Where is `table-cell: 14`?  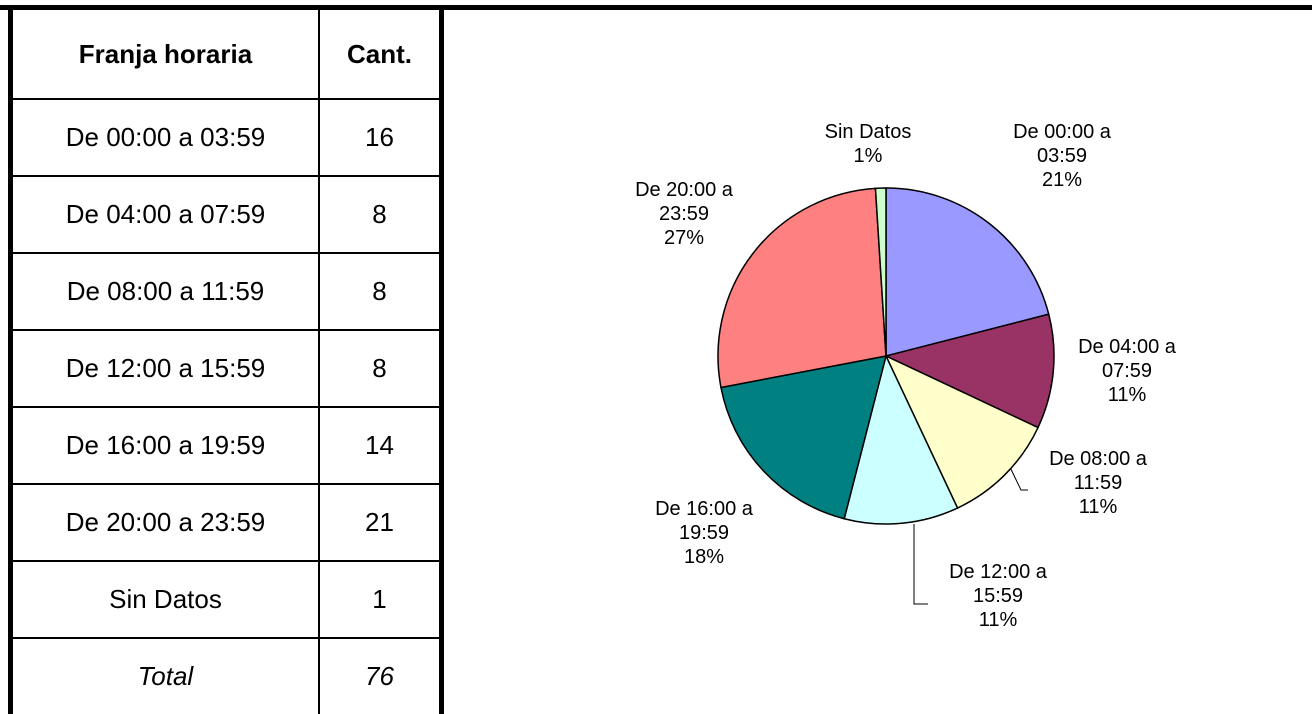 table-cell: 14 is located at coordinates (381, 445).